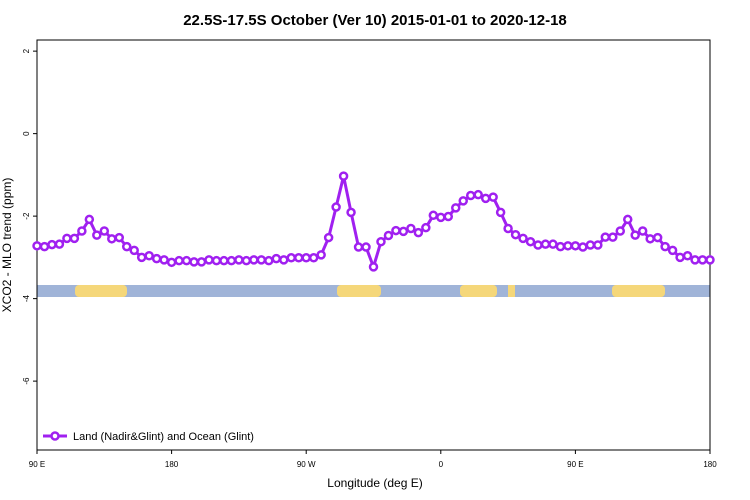 The width and height of the screenshot is (750, 500). I want to click on x-tick-label: 0, so click(441, 464).